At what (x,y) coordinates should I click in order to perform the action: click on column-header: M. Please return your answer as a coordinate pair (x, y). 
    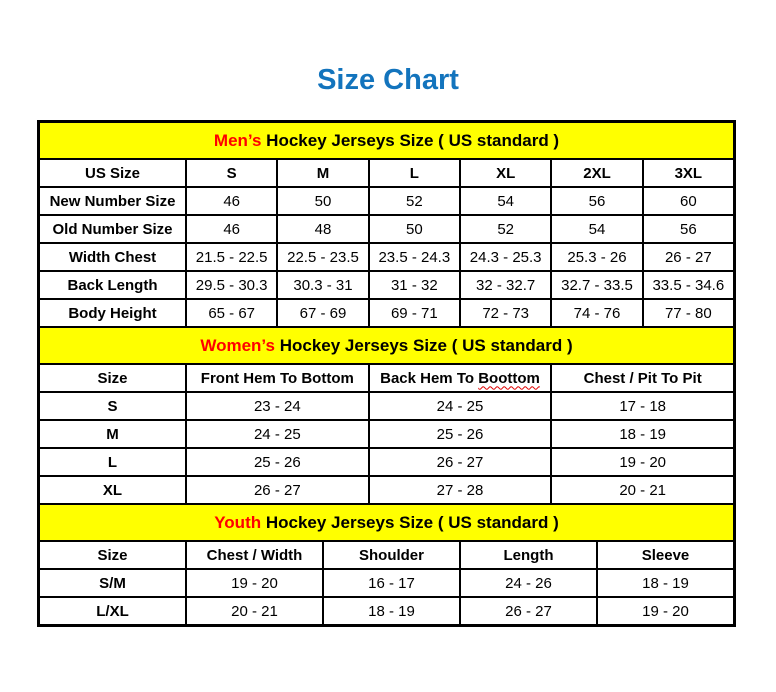
    Looking at the image, I should click on (323, 173).